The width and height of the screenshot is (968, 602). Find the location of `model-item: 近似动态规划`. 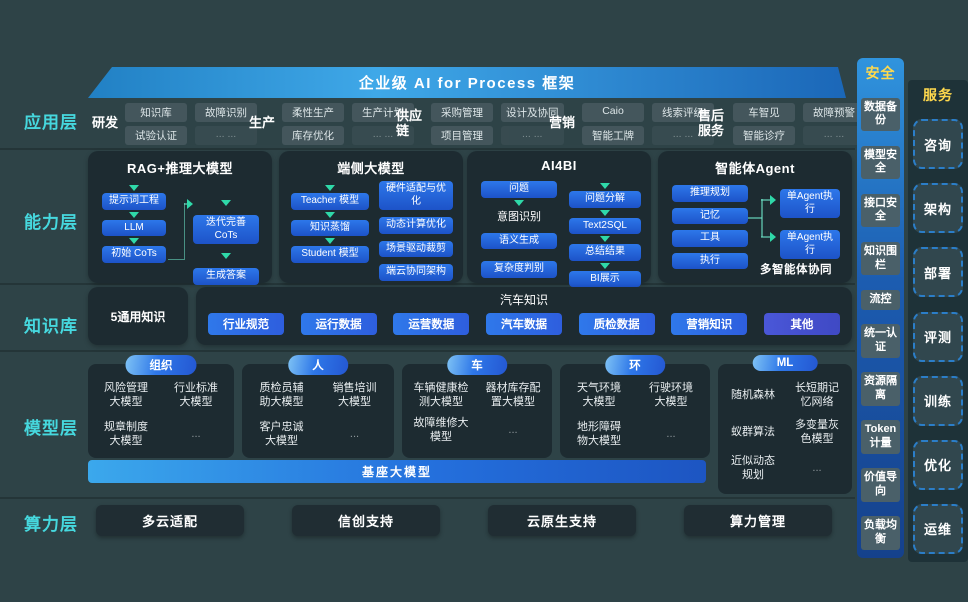

model-item: 近似动态规划 is located at coordinates (753, 468).